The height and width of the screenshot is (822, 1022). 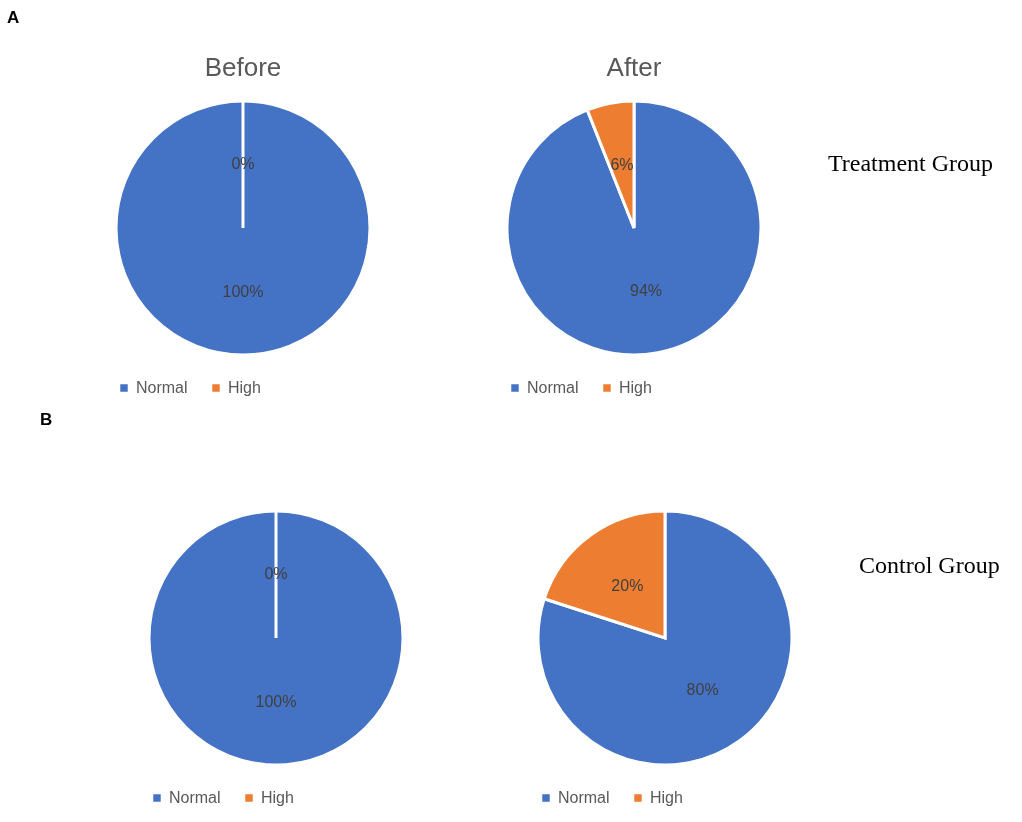 What do you see at coordinates (13, 18) in the screenshot?
I see `text: A` at bounding box center [13, 18].